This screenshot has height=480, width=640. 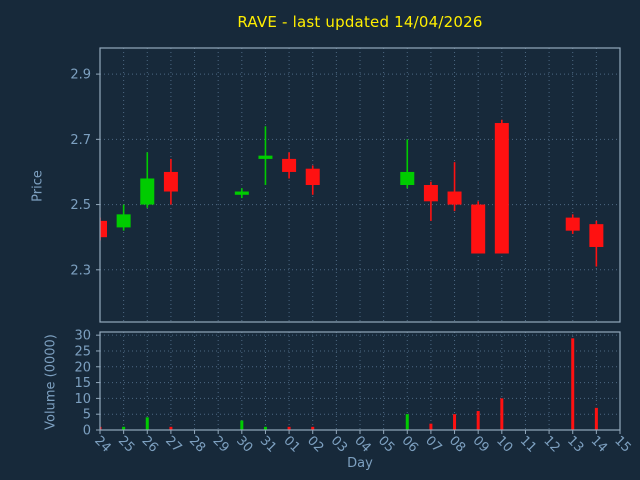 I want to click on x-tick-label: 28, so click(x=197, y=444).